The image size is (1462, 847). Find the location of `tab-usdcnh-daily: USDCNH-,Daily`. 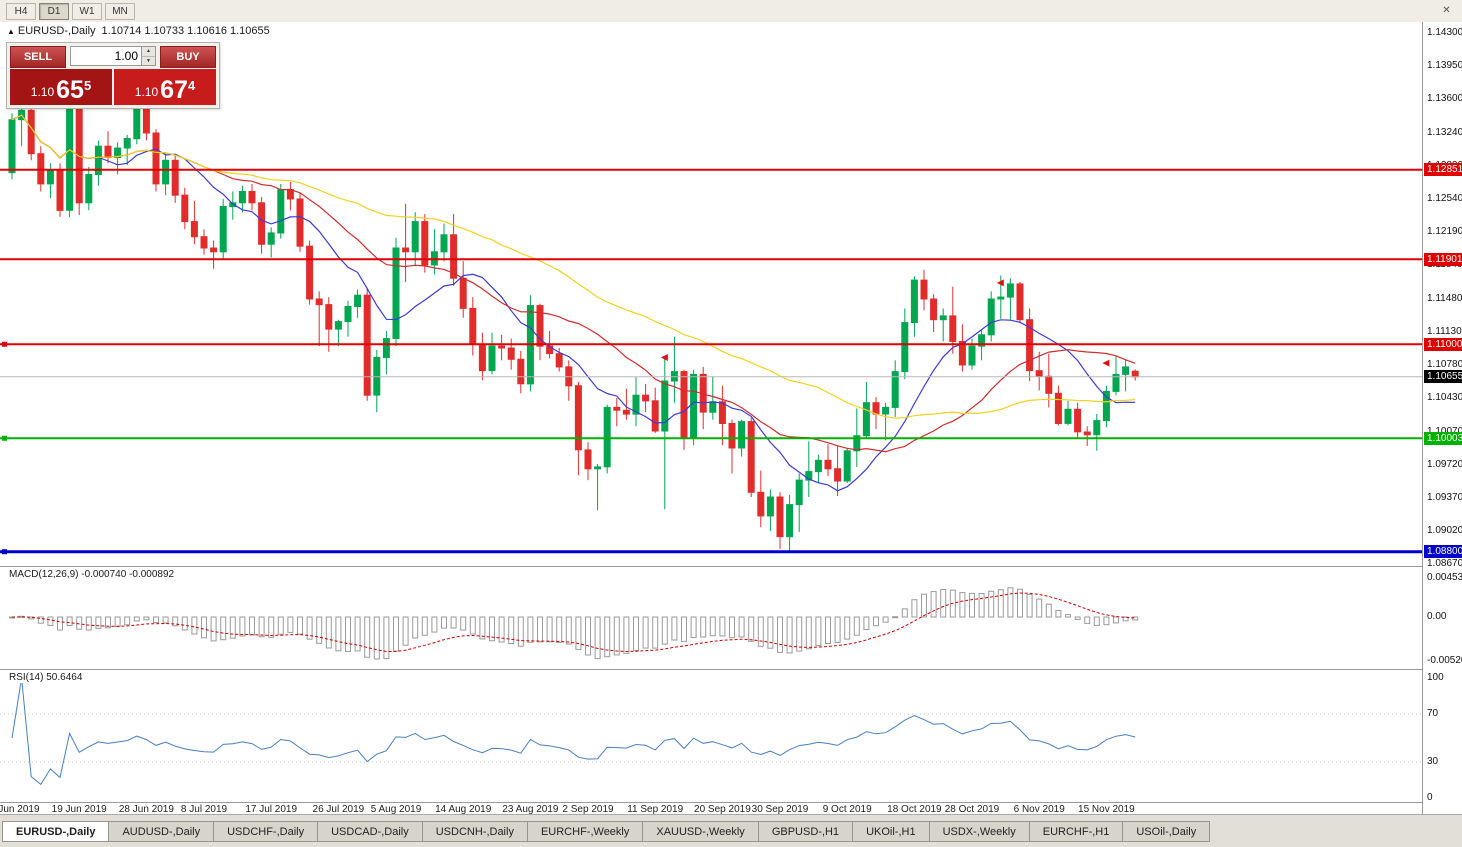

tab-usdcnh-daily: USDCNH-,Daily is located at coordinates (475, 831).